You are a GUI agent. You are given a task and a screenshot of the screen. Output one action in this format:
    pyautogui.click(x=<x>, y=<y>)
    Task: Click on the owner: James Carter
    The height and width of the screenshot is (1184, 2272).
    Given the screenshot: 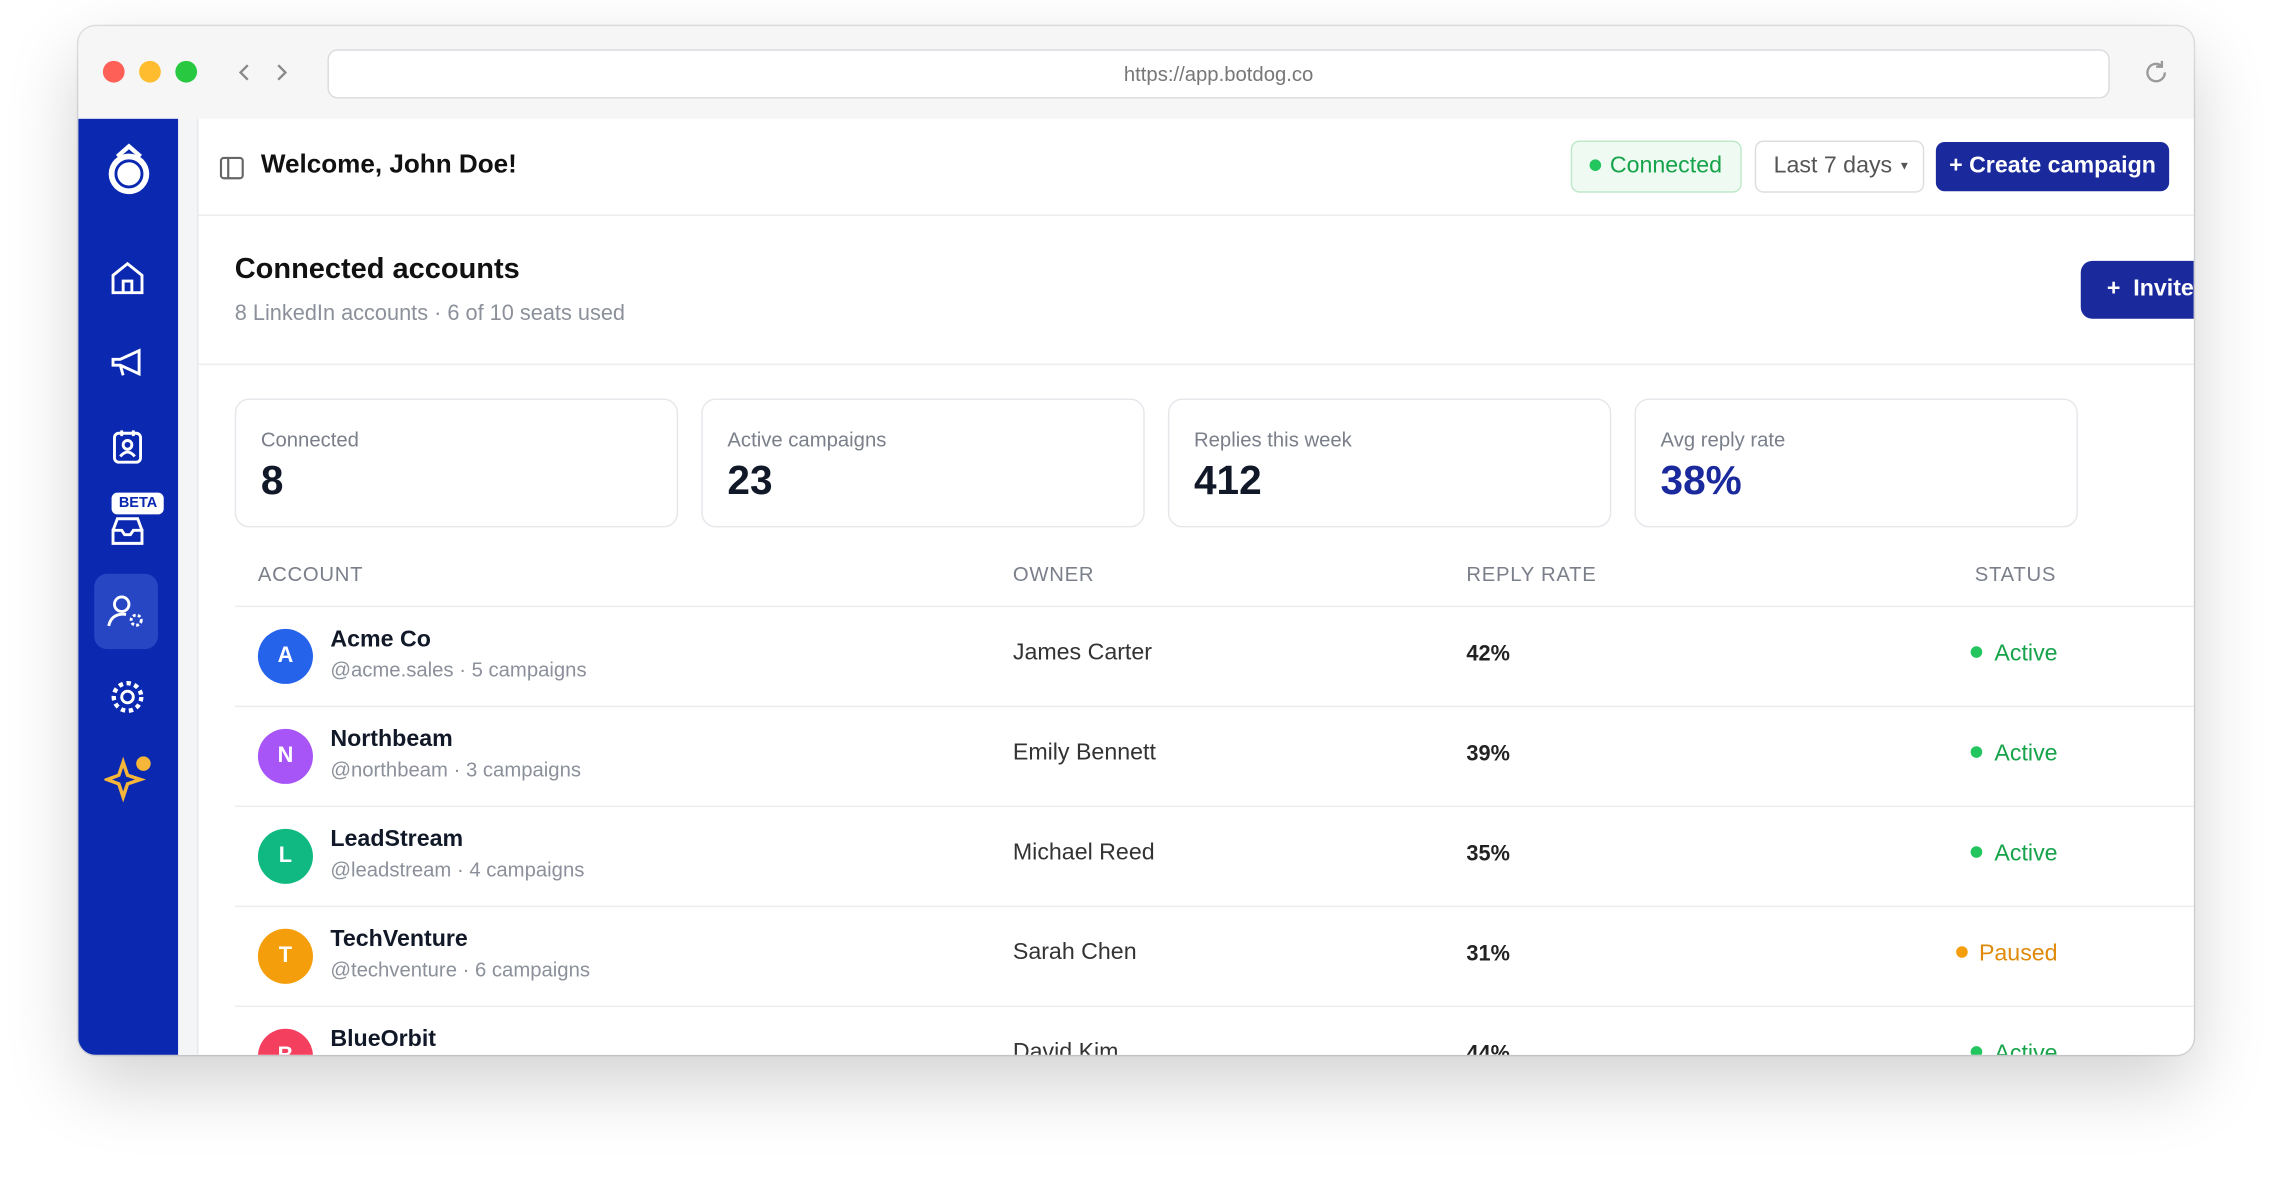 What is the action you would take?
    pyautogui.click(x=1082, y=653)
    